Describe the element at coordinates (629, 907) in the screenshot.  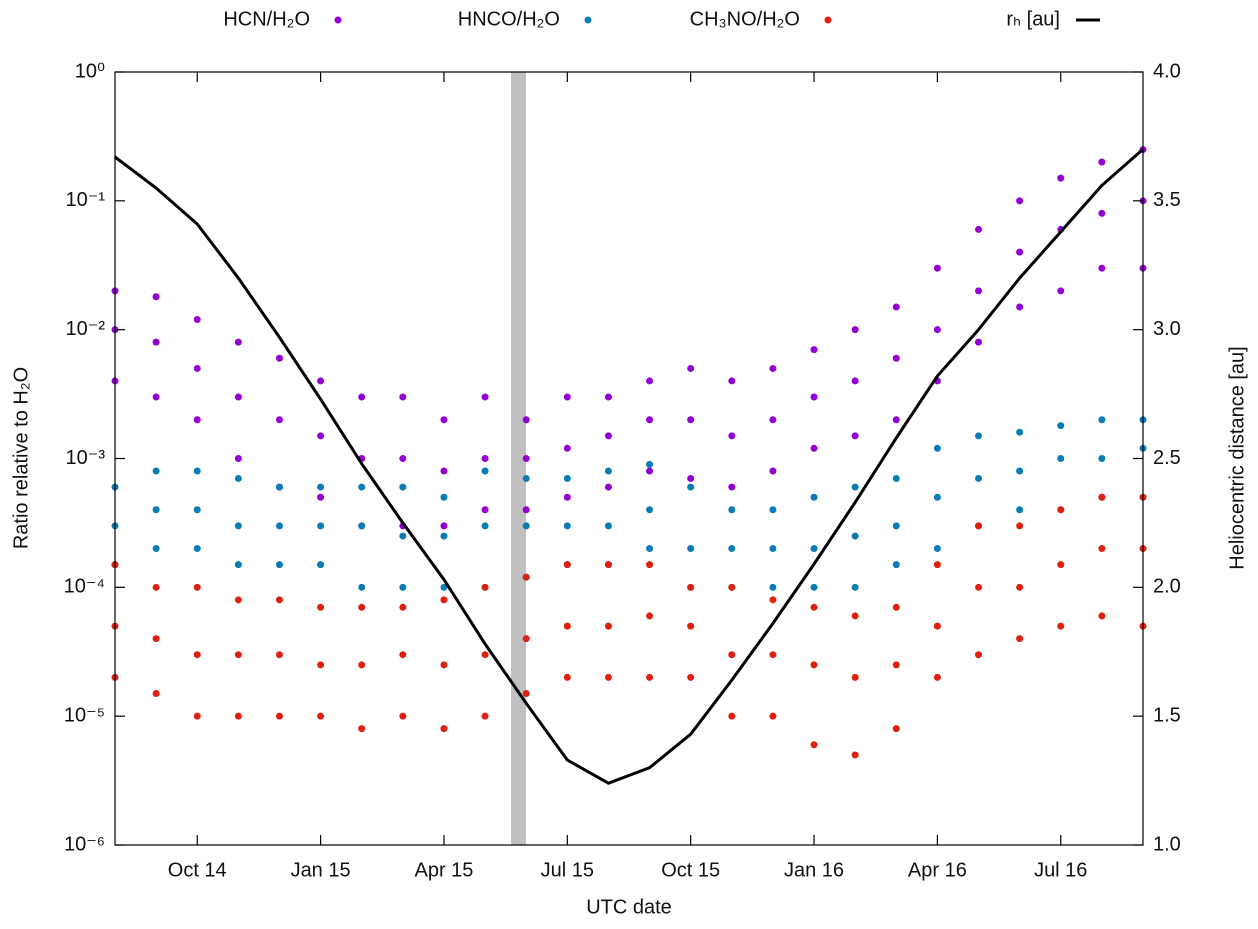
I see `x-axis-label: UTC date` at that location.